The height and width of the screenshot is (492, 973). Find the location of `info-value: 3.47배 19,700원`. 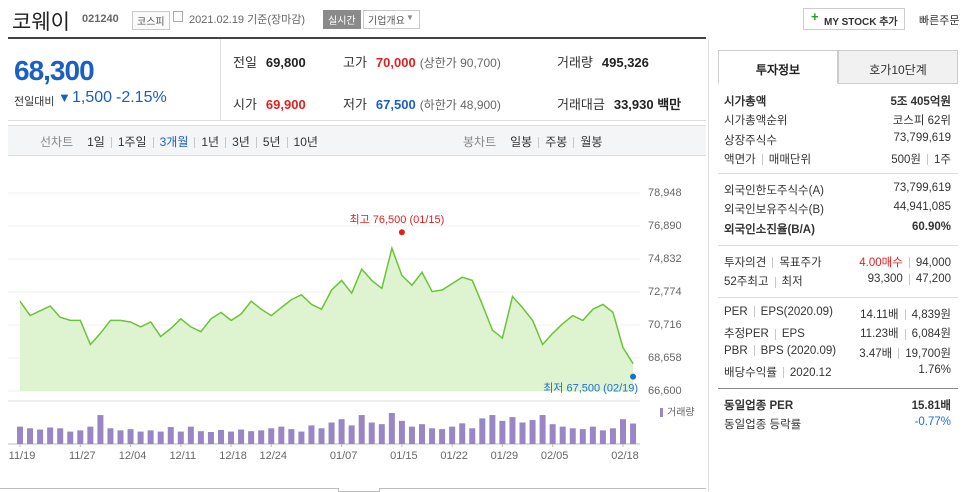

info-value: 3.47배 19,700원 is located at coordinates (905, 353).